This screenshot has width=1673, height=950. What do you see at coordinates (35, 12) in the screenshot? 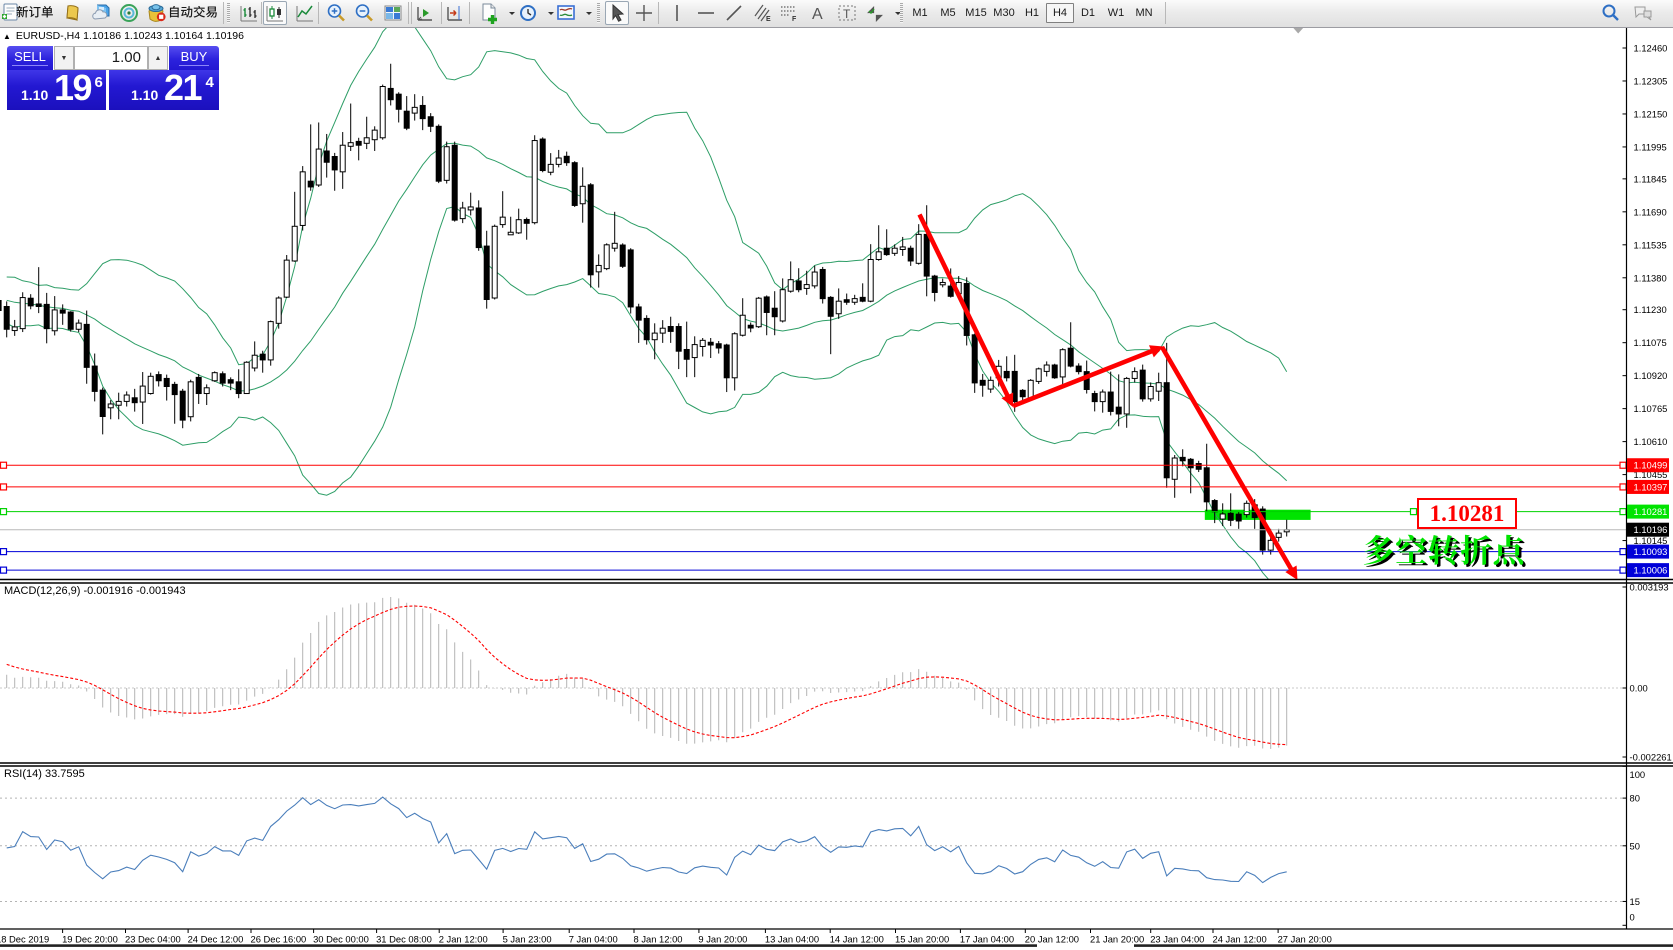
I see `new-order-label` at bounding box center [35, 12].